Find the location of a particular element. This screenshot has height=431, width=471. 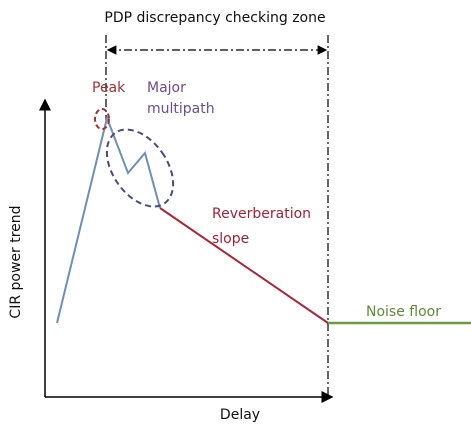

peak-label: Peak is located at coordinates (109, 88).